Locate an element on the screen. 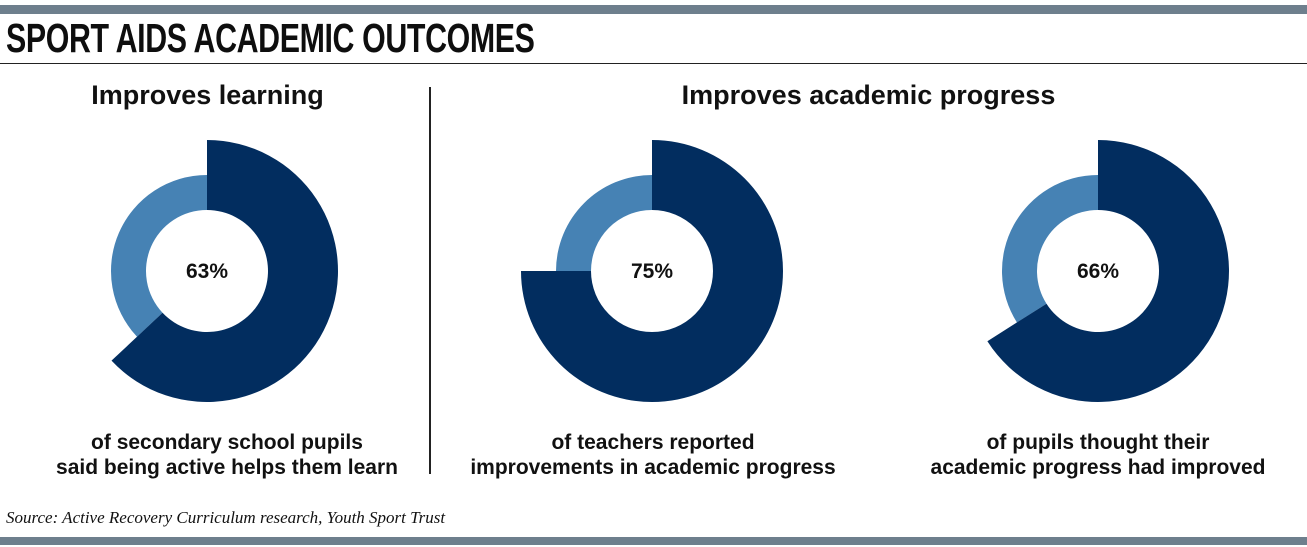 The image size is (1307, 547). donut-chart-teachers: 75% is located at coordinates (652, 271).